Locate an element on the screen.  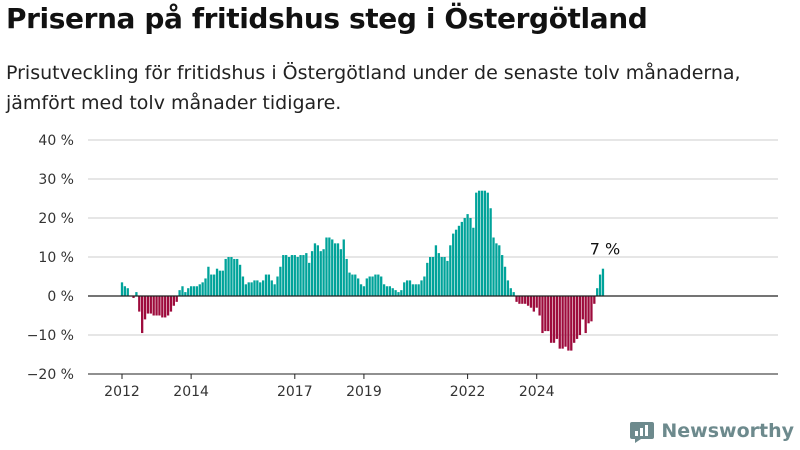
y-tick-label: −10 % is located at coordinates (50, 336).